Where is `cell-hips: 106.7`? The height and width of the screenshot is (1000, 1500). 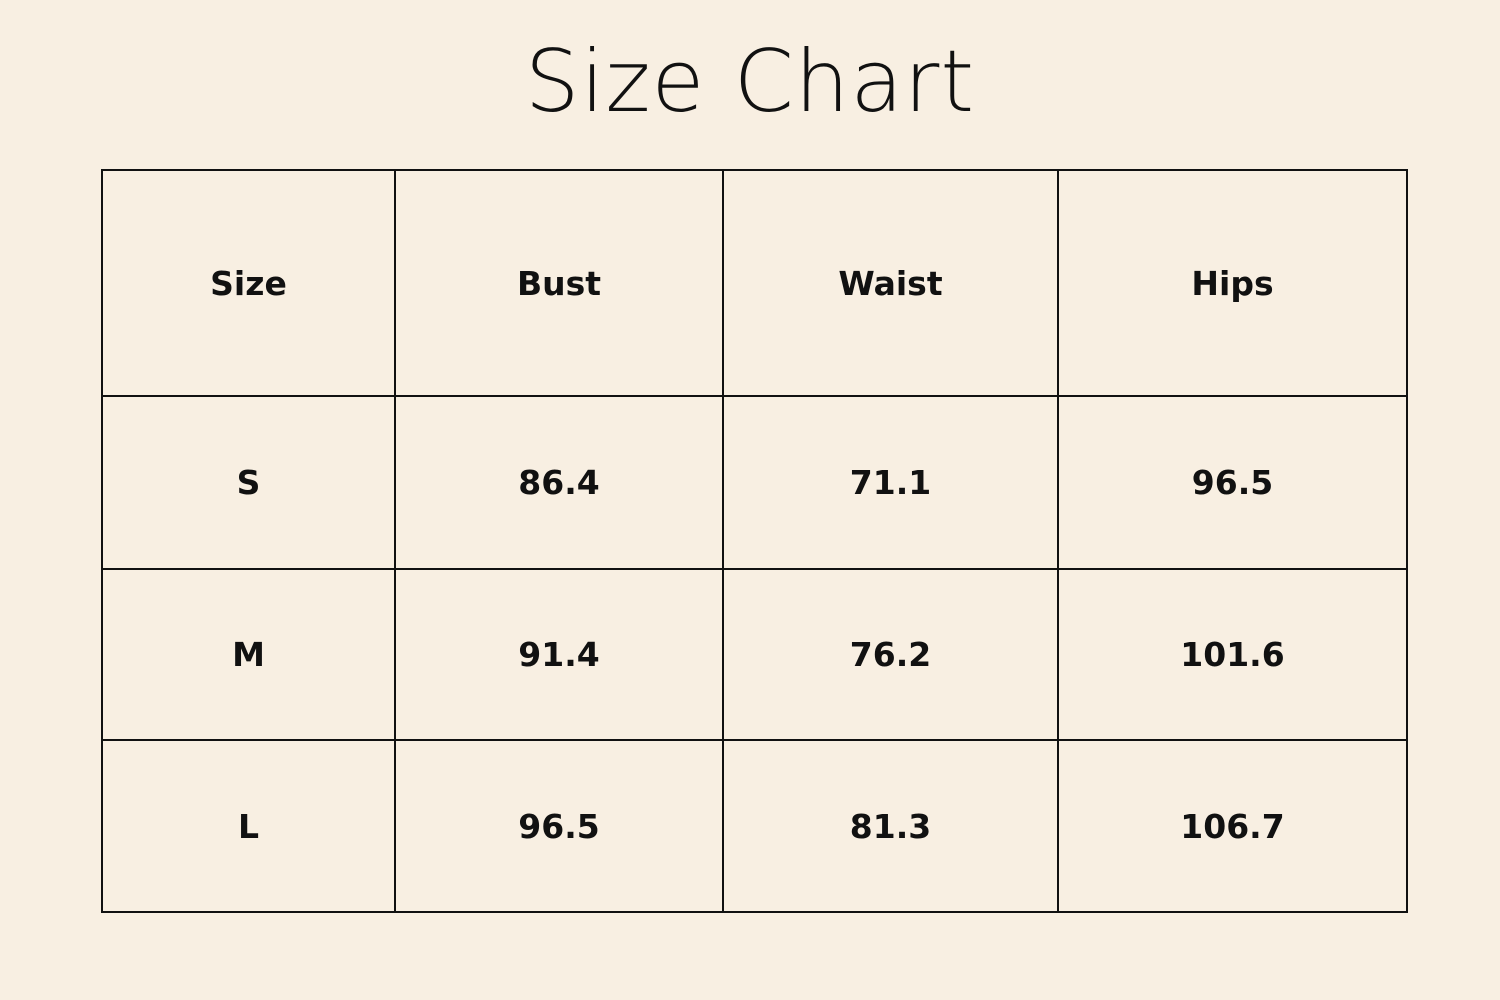
cell-hips: 106.7 is located at coordinates (1232, 826).